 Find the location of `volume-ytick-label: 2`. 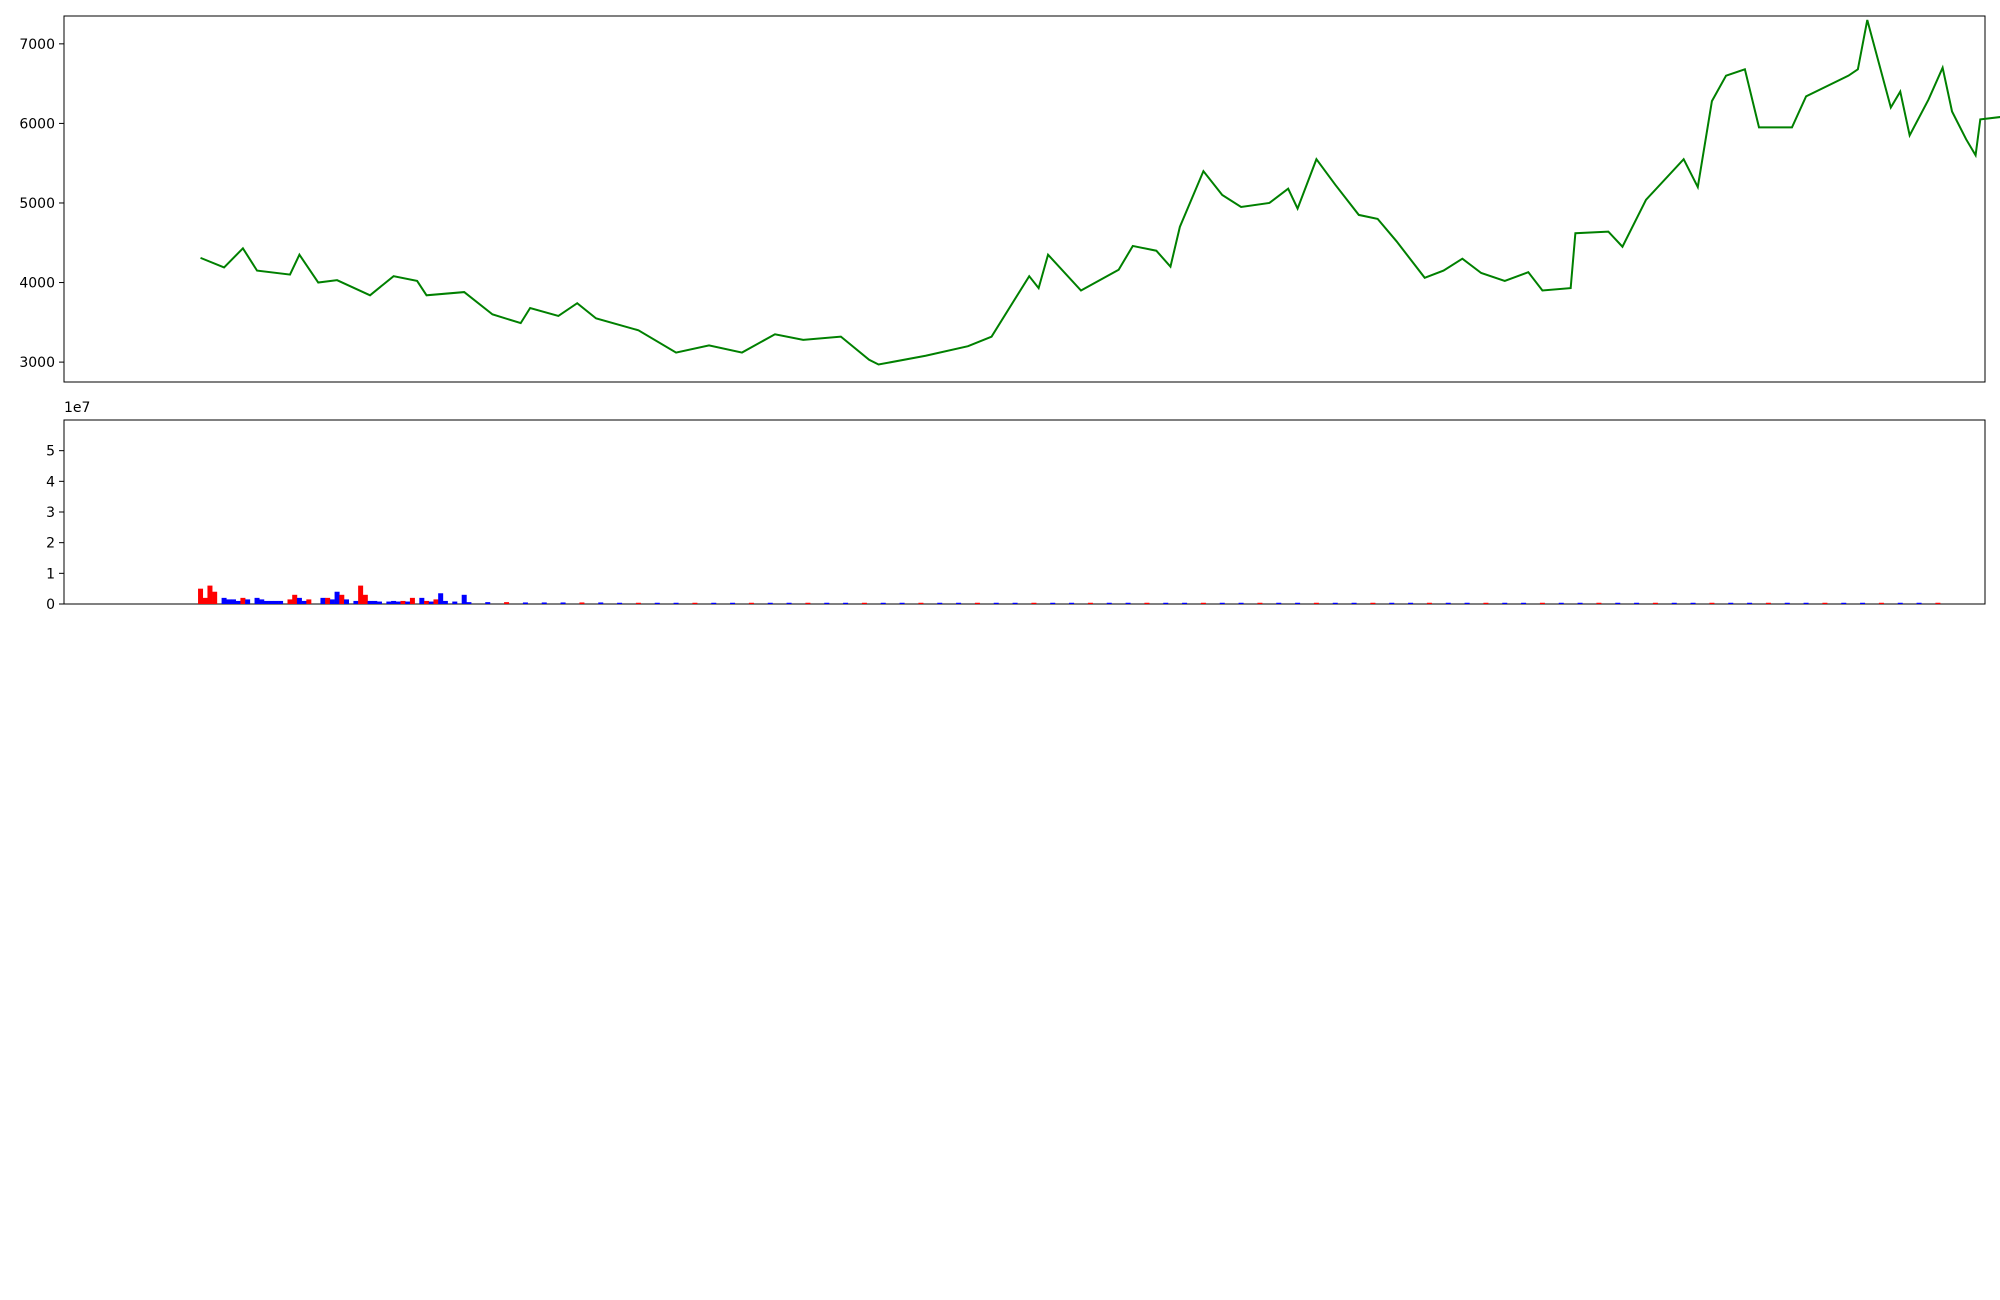

volume-ytick-label: 2 is located at coordinates (50, 544).